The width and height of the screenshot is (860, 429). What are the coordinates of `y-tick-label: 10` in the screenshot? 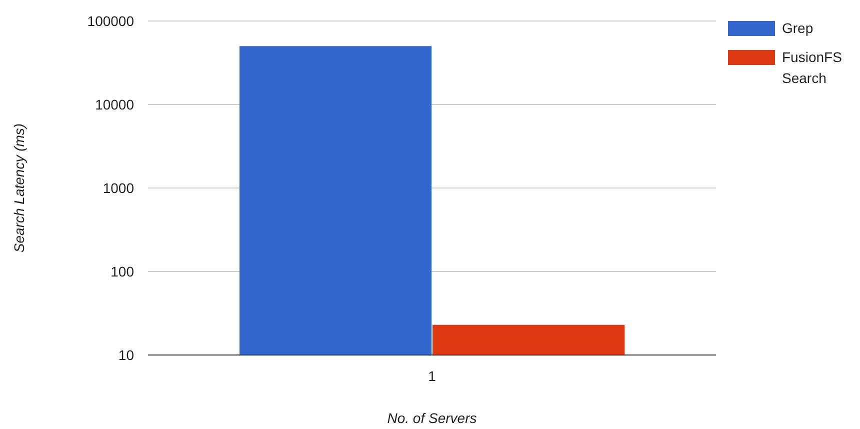 It's located at (126, 354).